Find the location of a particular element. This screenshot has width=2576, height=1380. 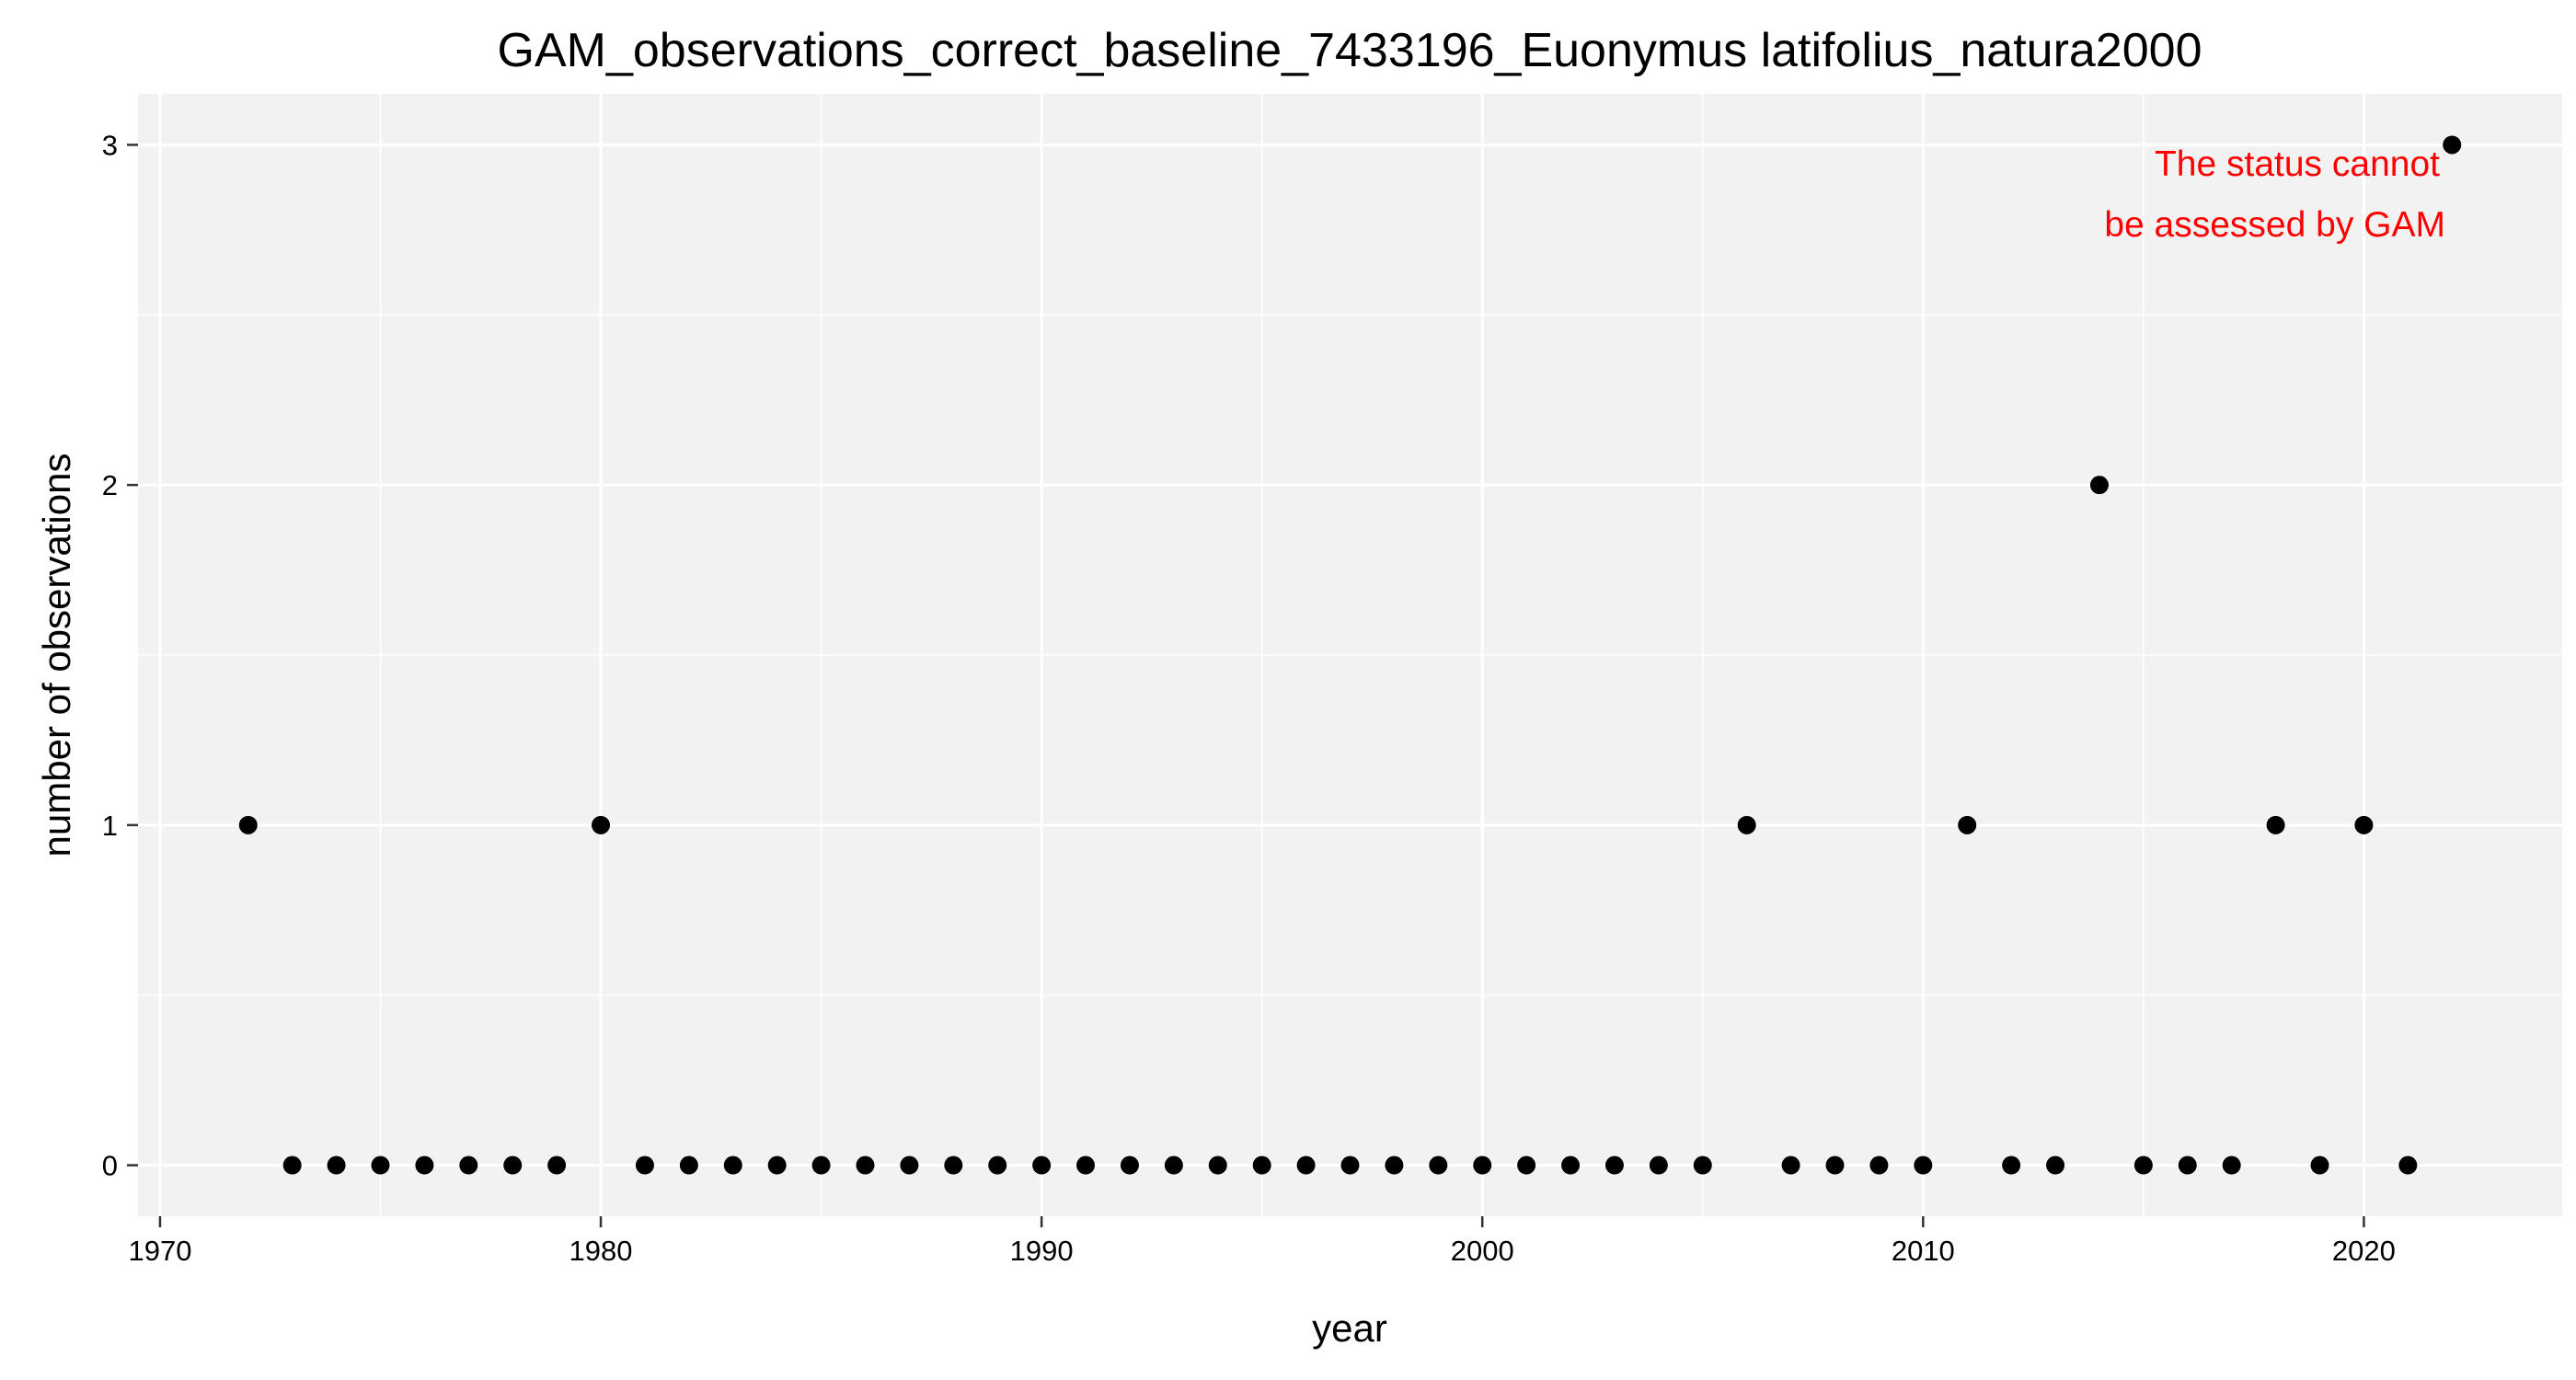

x-tick-label: 1970 is located at coordinates (159, 1251).